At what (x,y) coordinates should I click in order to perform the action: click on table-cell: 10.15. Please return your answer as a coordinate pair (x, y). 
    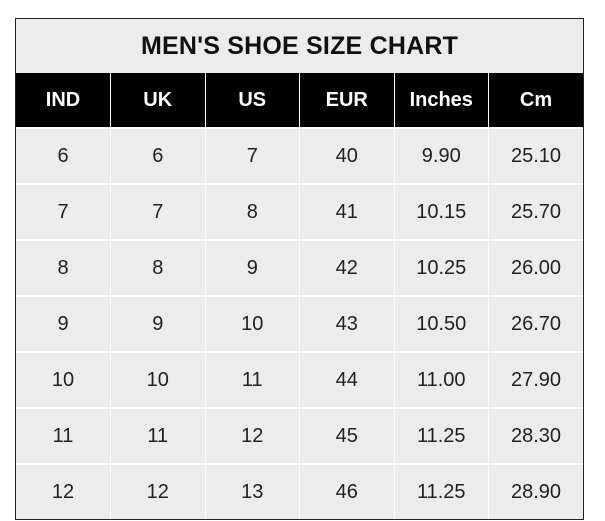
    Looking at the image, I should click on (441, 211).